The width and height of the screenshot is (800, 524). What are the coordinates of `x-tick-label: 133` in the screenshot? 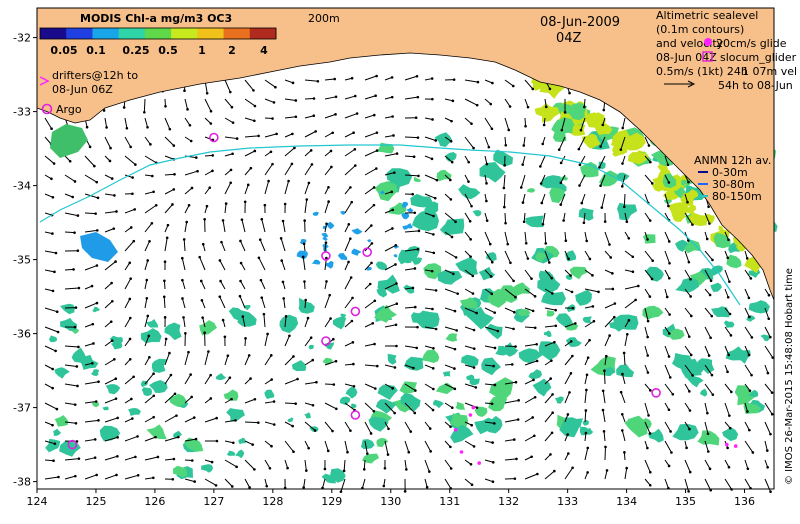 It's located at (567, 501).